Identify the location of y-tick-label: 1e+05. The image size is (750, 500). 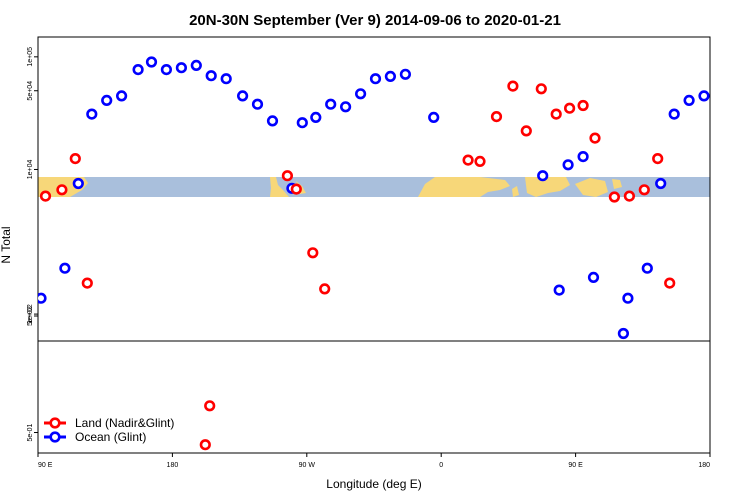
(30, 57).